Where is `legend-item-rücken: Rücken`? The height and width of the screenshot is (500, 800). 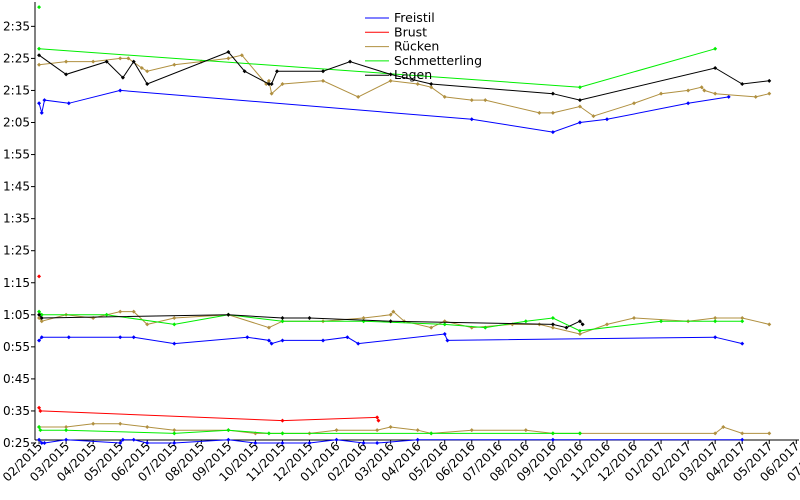
legend-item-rücken: Rücken is located at coordinates (402, 46).